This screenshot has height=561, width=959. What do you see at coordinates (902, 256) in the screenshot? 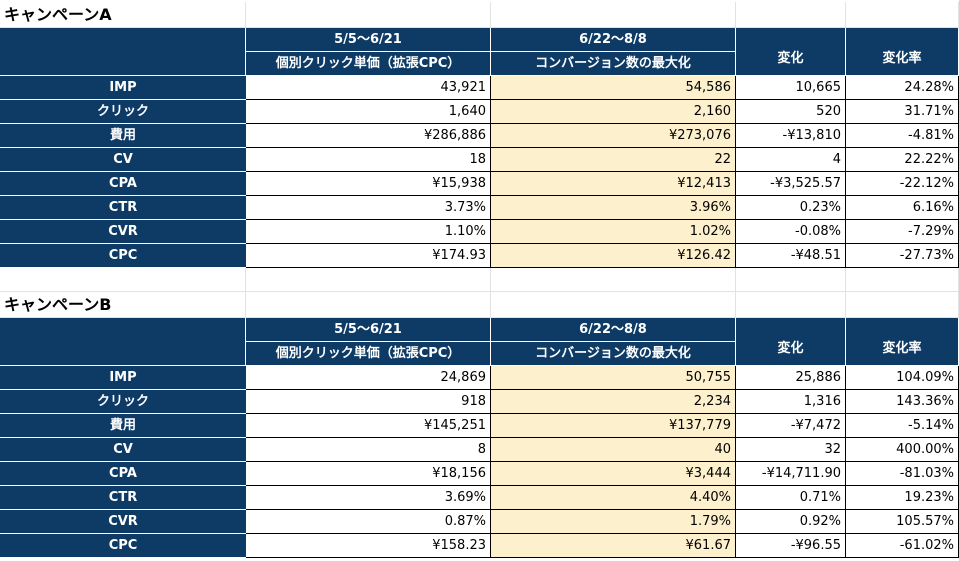
I see `rate-value: -27.73%` at bounding box center [902, 256].